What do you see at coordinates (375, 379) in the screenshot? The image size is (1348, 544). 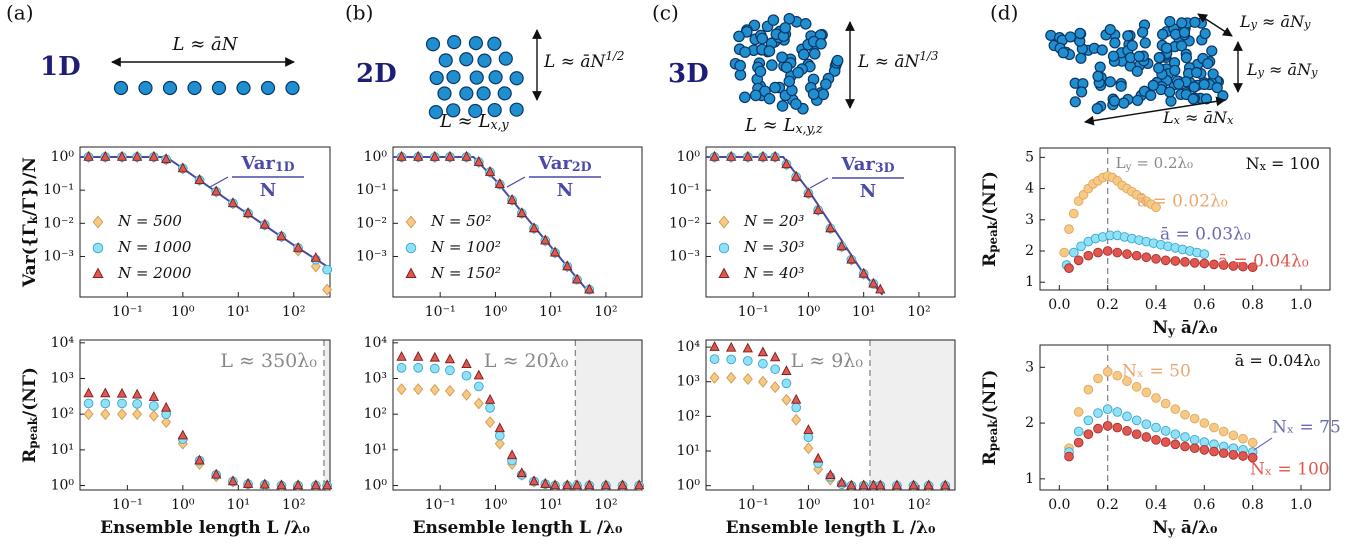 I see `y-tick-label: 10³` at bounding box center [375, 379].